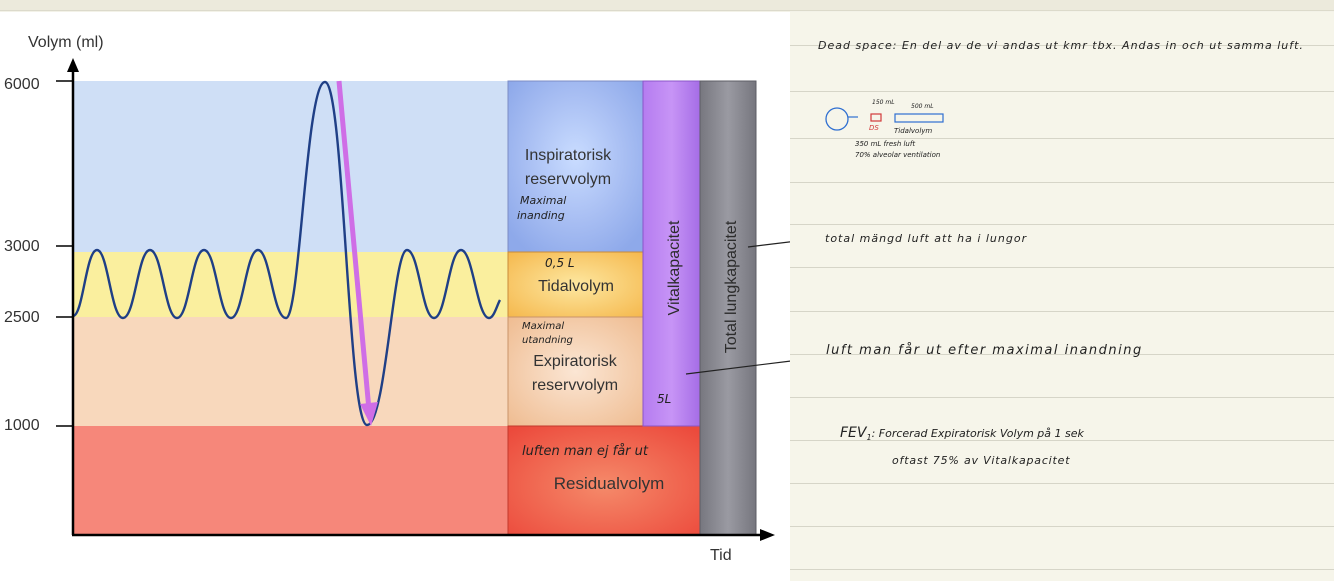 Image resolution: width=1334 pixels, height=581 pixels. Describe the element at coordinates (290, 480) in the screenshot. I see `residual-zone` at that location.